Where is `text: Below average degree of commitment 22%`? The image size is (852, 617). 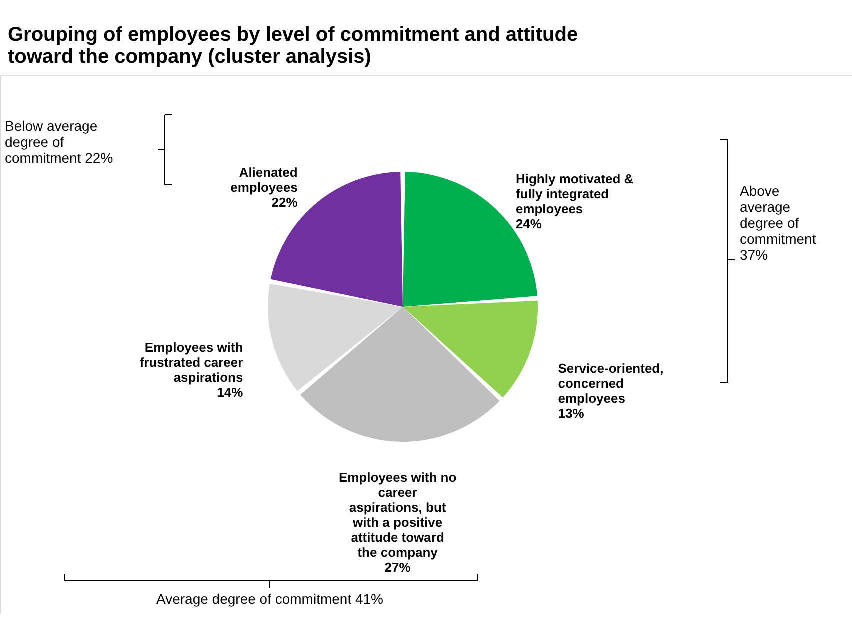 text: Below average degree of commitment 22% is located at coordinates (59, 142).